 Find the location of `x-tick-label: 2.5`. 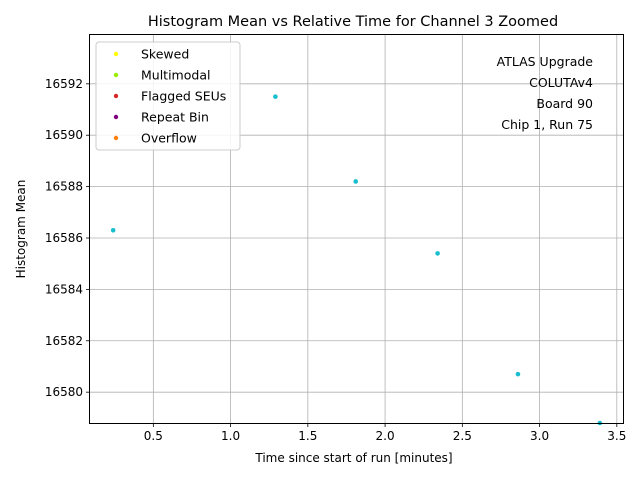

x-tick-label: 2.5 is located at coordinates (462, 436).